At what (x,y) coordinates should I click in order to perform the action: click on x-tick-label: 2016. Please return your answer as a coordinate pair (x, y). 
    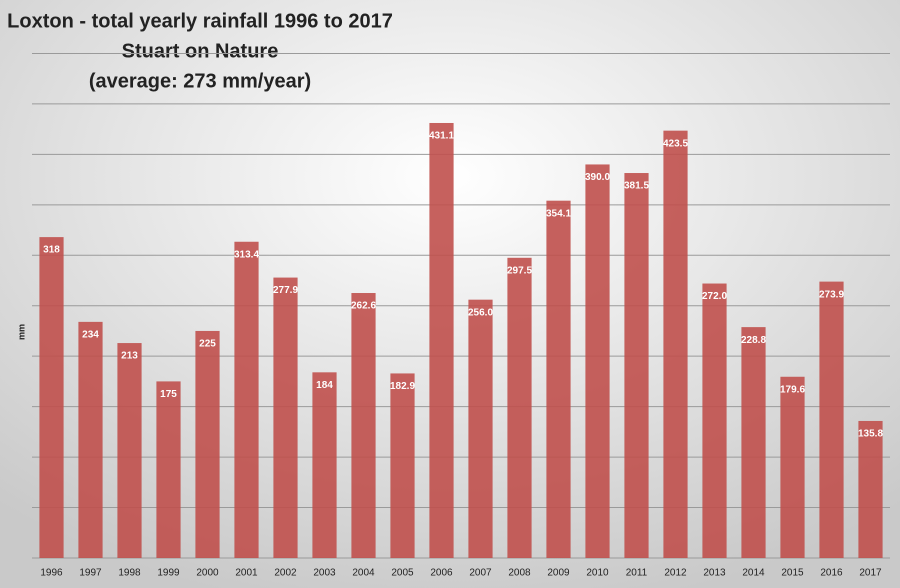
    Looking at the image, I should click on (831, 573).